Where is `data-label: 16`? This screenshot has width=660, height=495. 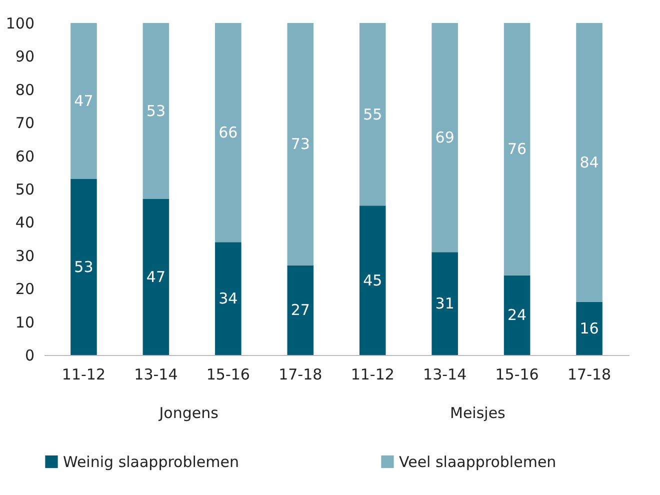
data-label: 16 is located at coordinates (589, 328).